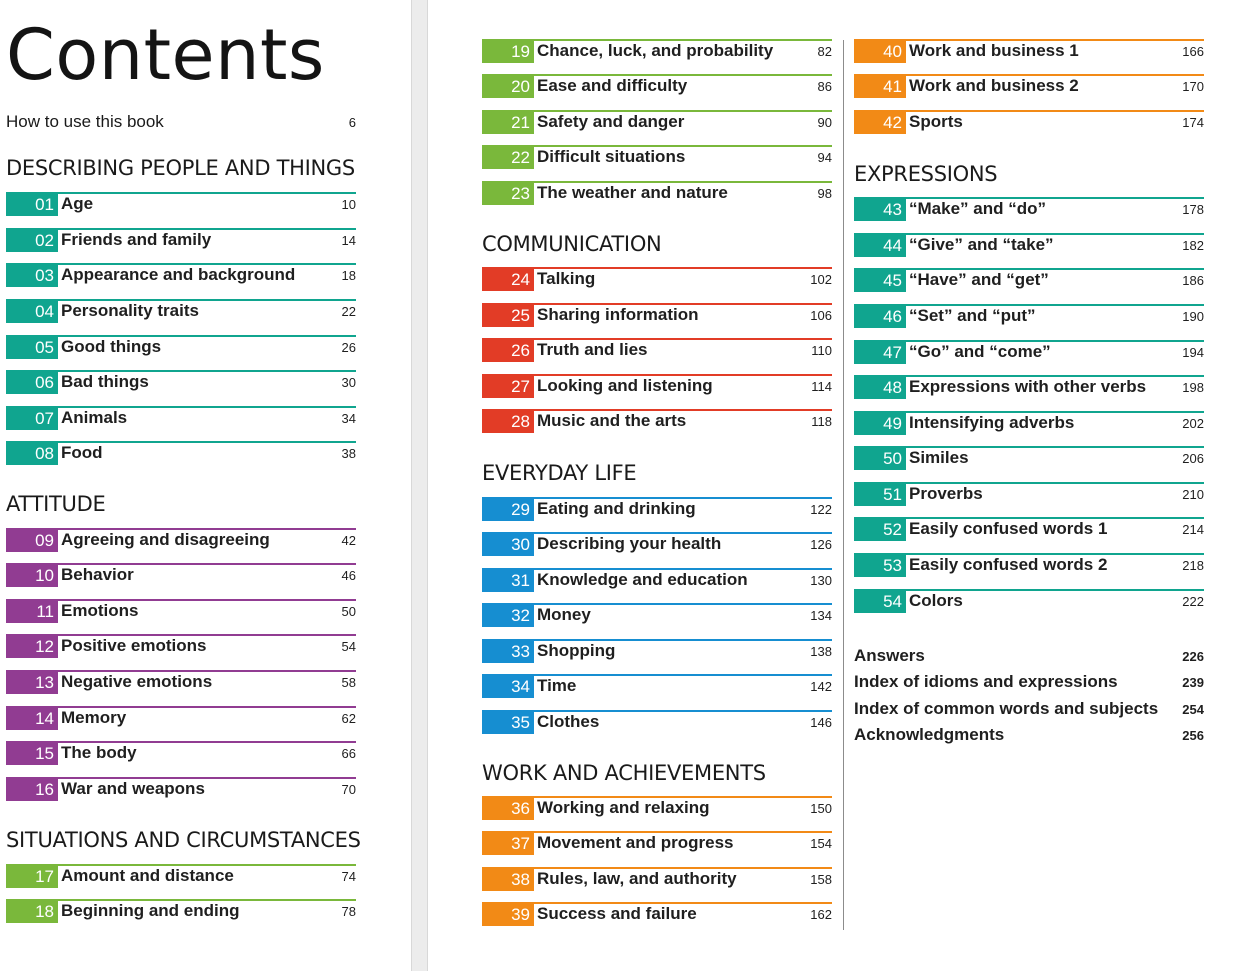 The width and height of the screenshot is (1235, 971). Describe the element at coordinates (657, 914) in the screenshot. I see `toc-entry: 39 Success and failure 162` at that location.